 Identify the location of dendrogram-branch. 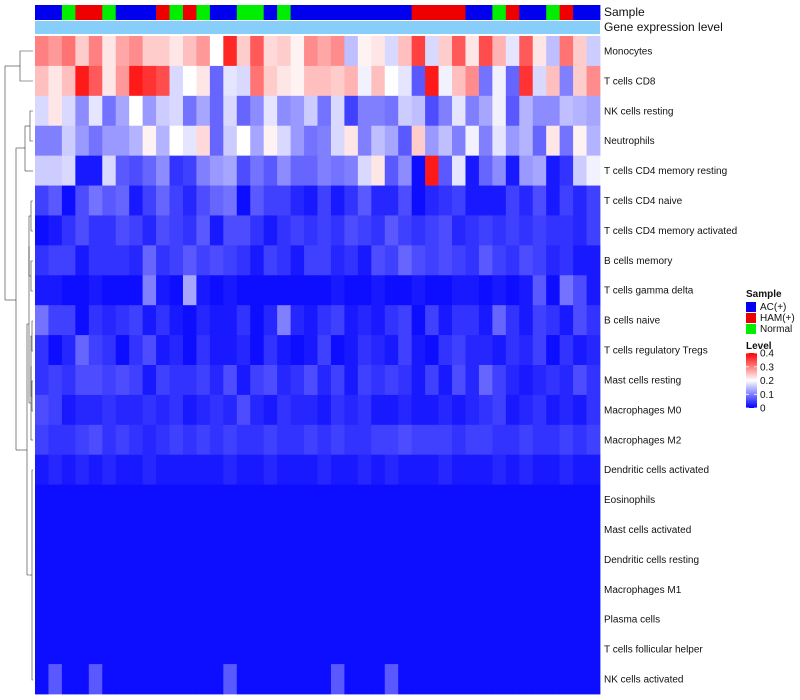
(31, 216).